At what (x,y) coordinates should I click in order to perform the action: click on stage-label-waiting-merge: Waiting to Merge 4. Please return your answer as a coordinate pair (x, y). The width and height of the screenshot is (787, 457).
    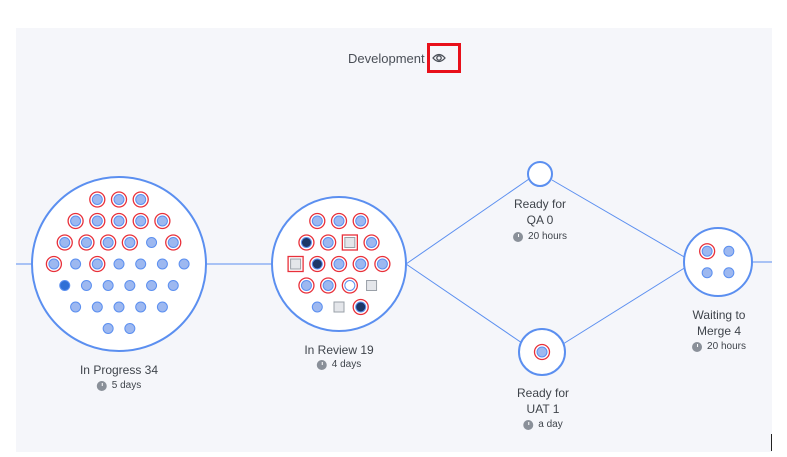
    Looking at the image, I should click on (719, 323).